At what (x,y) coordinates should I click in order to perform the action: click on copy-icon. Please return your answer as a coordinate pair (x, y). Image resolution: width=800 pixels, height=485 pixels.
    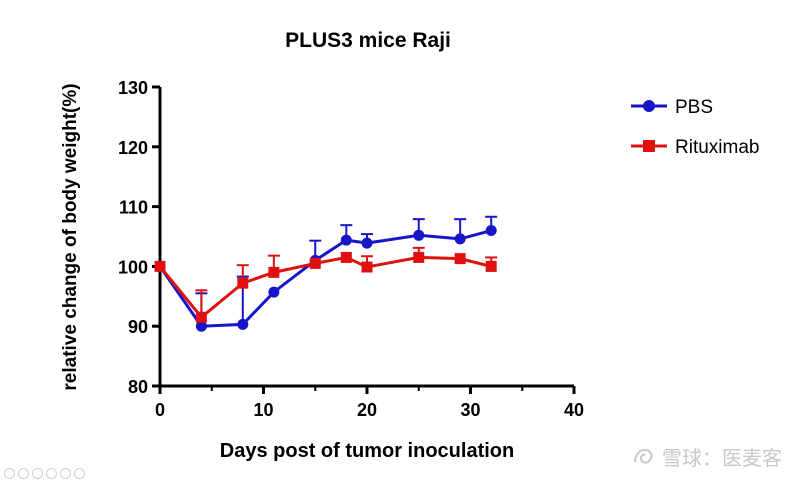
    Looking at the image, I should click on (51, 473).